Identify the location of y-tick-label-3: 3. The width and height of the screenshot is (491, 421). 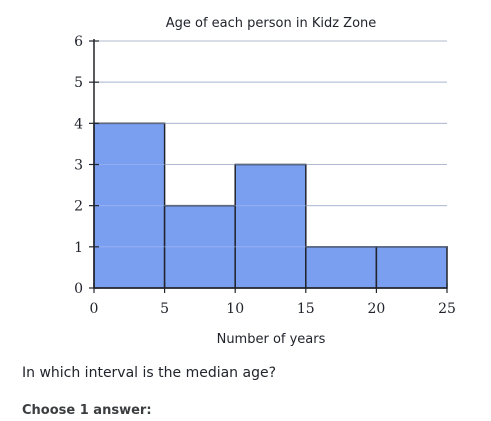
(78, 166).